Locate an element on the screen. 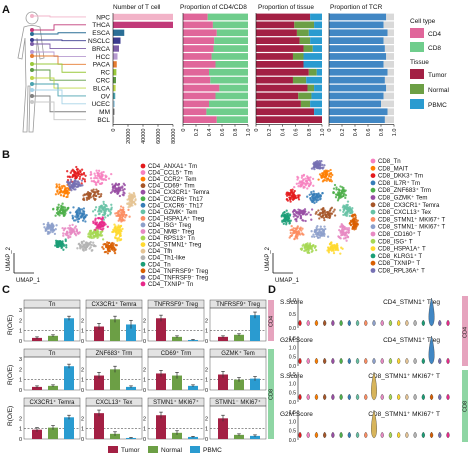 This screenshot has height=456, width=474. violin-block: S.Score CD4_STMN1⁺ Treg 1.0 0.5 0.0 is located at coordinates (365, 314).